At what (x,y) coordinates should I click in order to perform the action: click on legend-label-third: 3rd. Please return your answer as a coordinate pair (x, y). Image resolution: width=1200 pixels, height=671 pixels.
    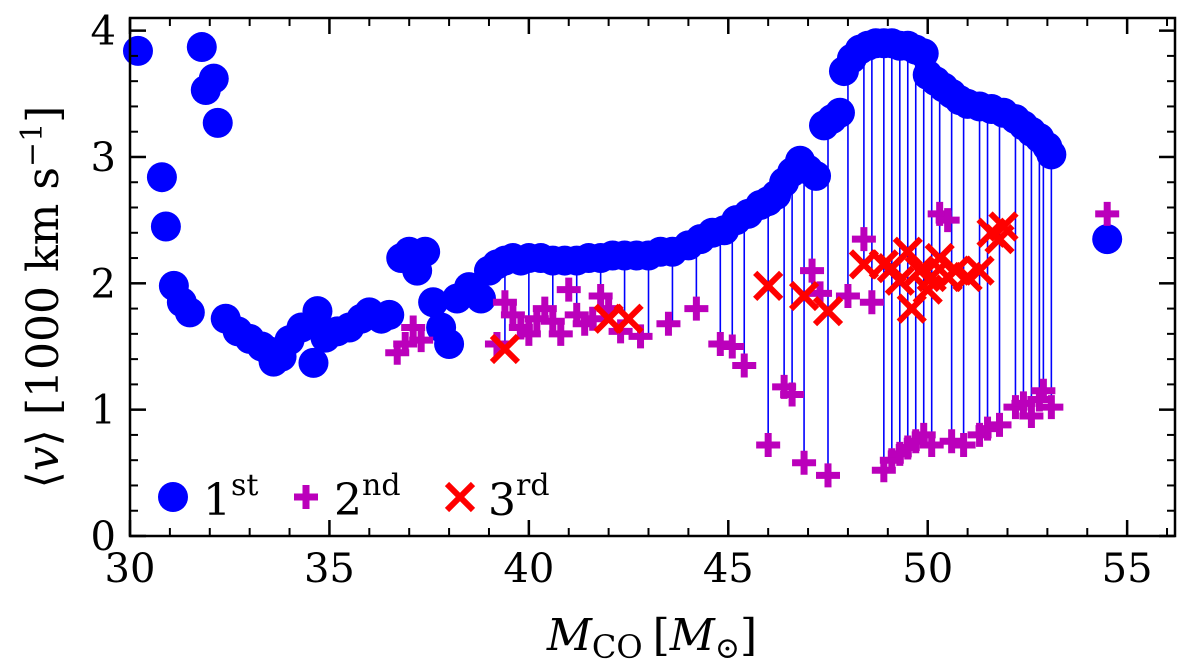
    Looking at the image, I should click on (519, 497).